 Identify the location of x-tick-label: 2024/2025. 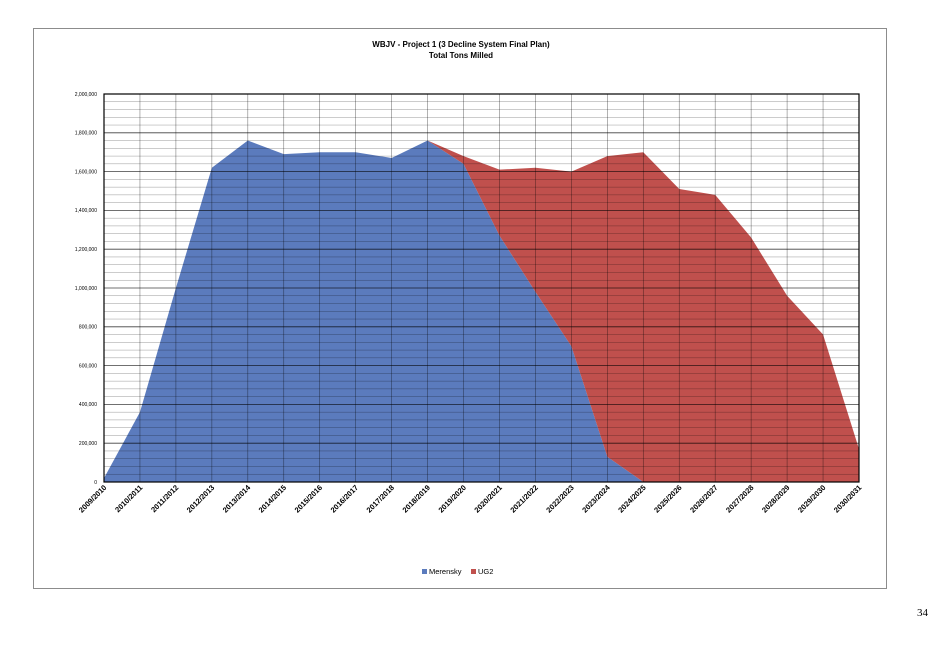
(631, 498).